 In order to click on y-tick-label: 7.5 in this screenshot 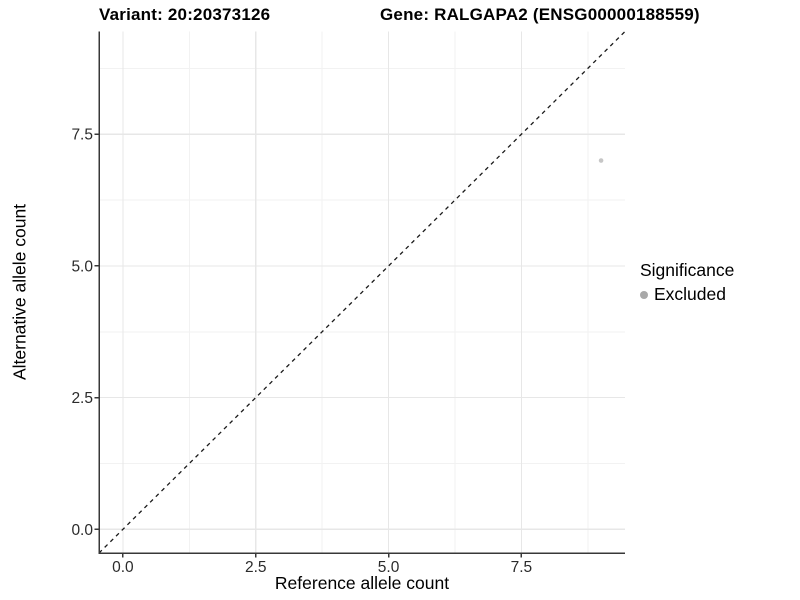, I will do `click(82, 135)`.